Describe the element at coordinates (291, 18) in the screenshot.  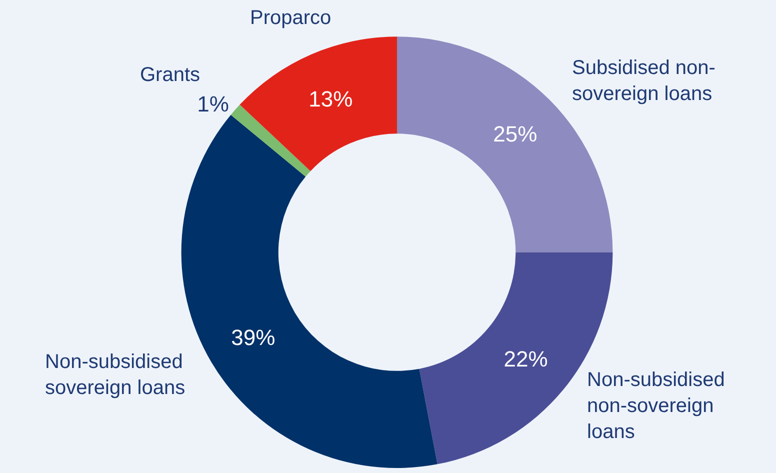
I see `slice-label: Proparco` at that location.